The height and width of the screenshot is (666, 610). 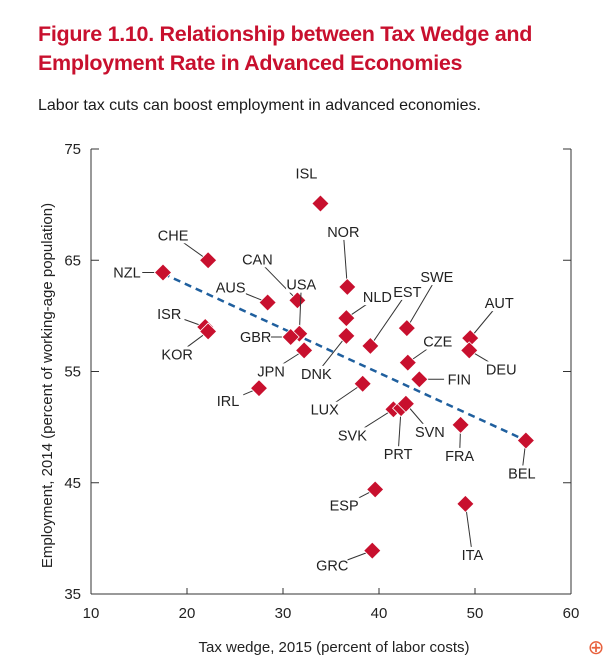 What do you see at coordinates (442, 379) in the screenshot?
I see `point-fin: FIN` at bounding box center [442, 379].